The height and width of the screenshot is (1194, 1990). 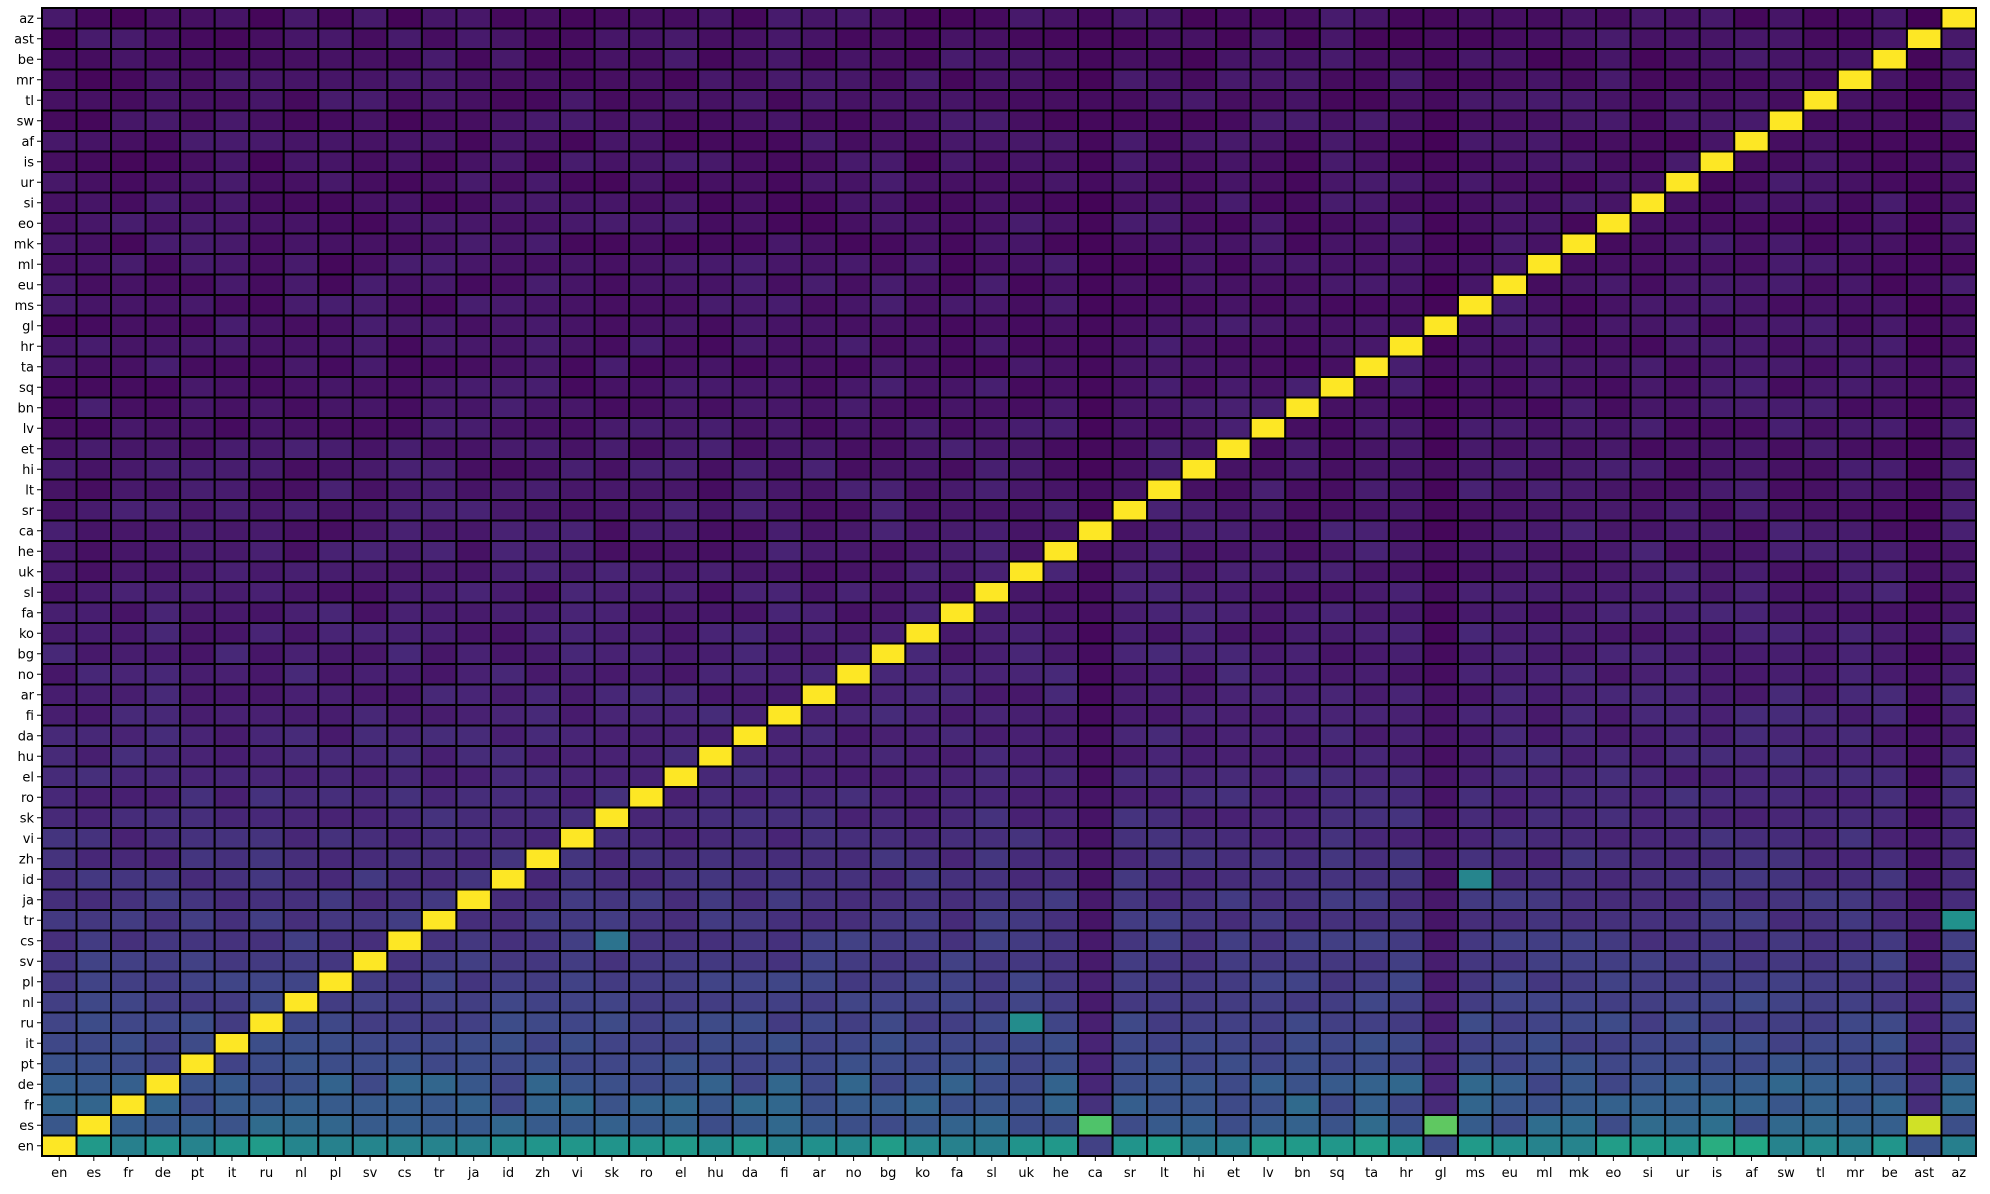 I want to click on heatmap-cell-fi-zh, so click(x=543, y=715).